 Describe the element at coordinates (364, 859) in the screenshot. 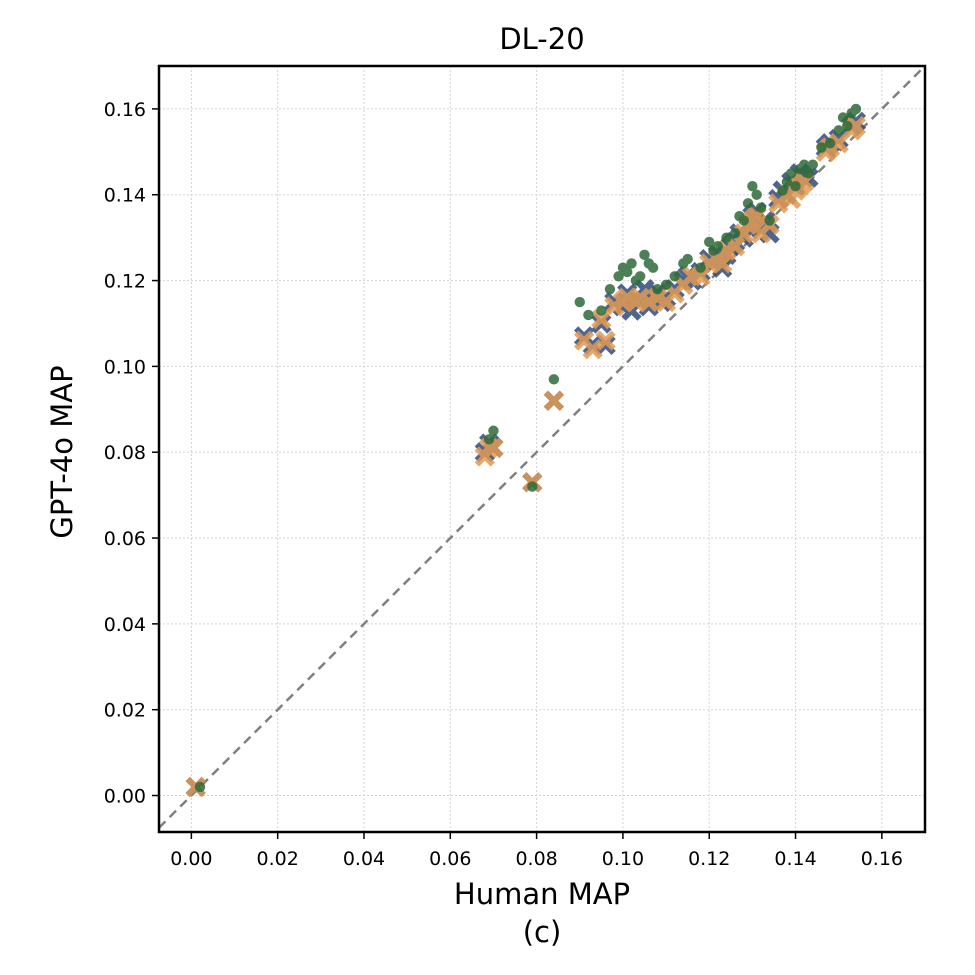

I see `x-tick-label: 0.04` at that location.